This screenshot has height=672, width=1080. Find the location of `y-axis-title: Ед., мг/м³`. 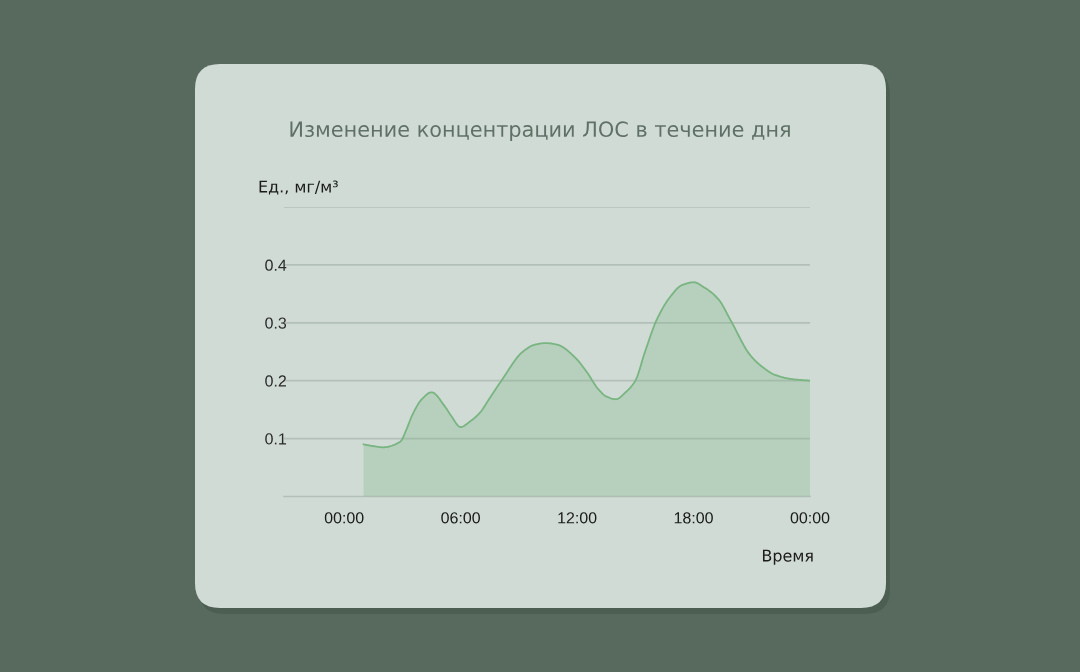

y-axis-title: Ед., мг/м³ is located at coordinates (298, 187).